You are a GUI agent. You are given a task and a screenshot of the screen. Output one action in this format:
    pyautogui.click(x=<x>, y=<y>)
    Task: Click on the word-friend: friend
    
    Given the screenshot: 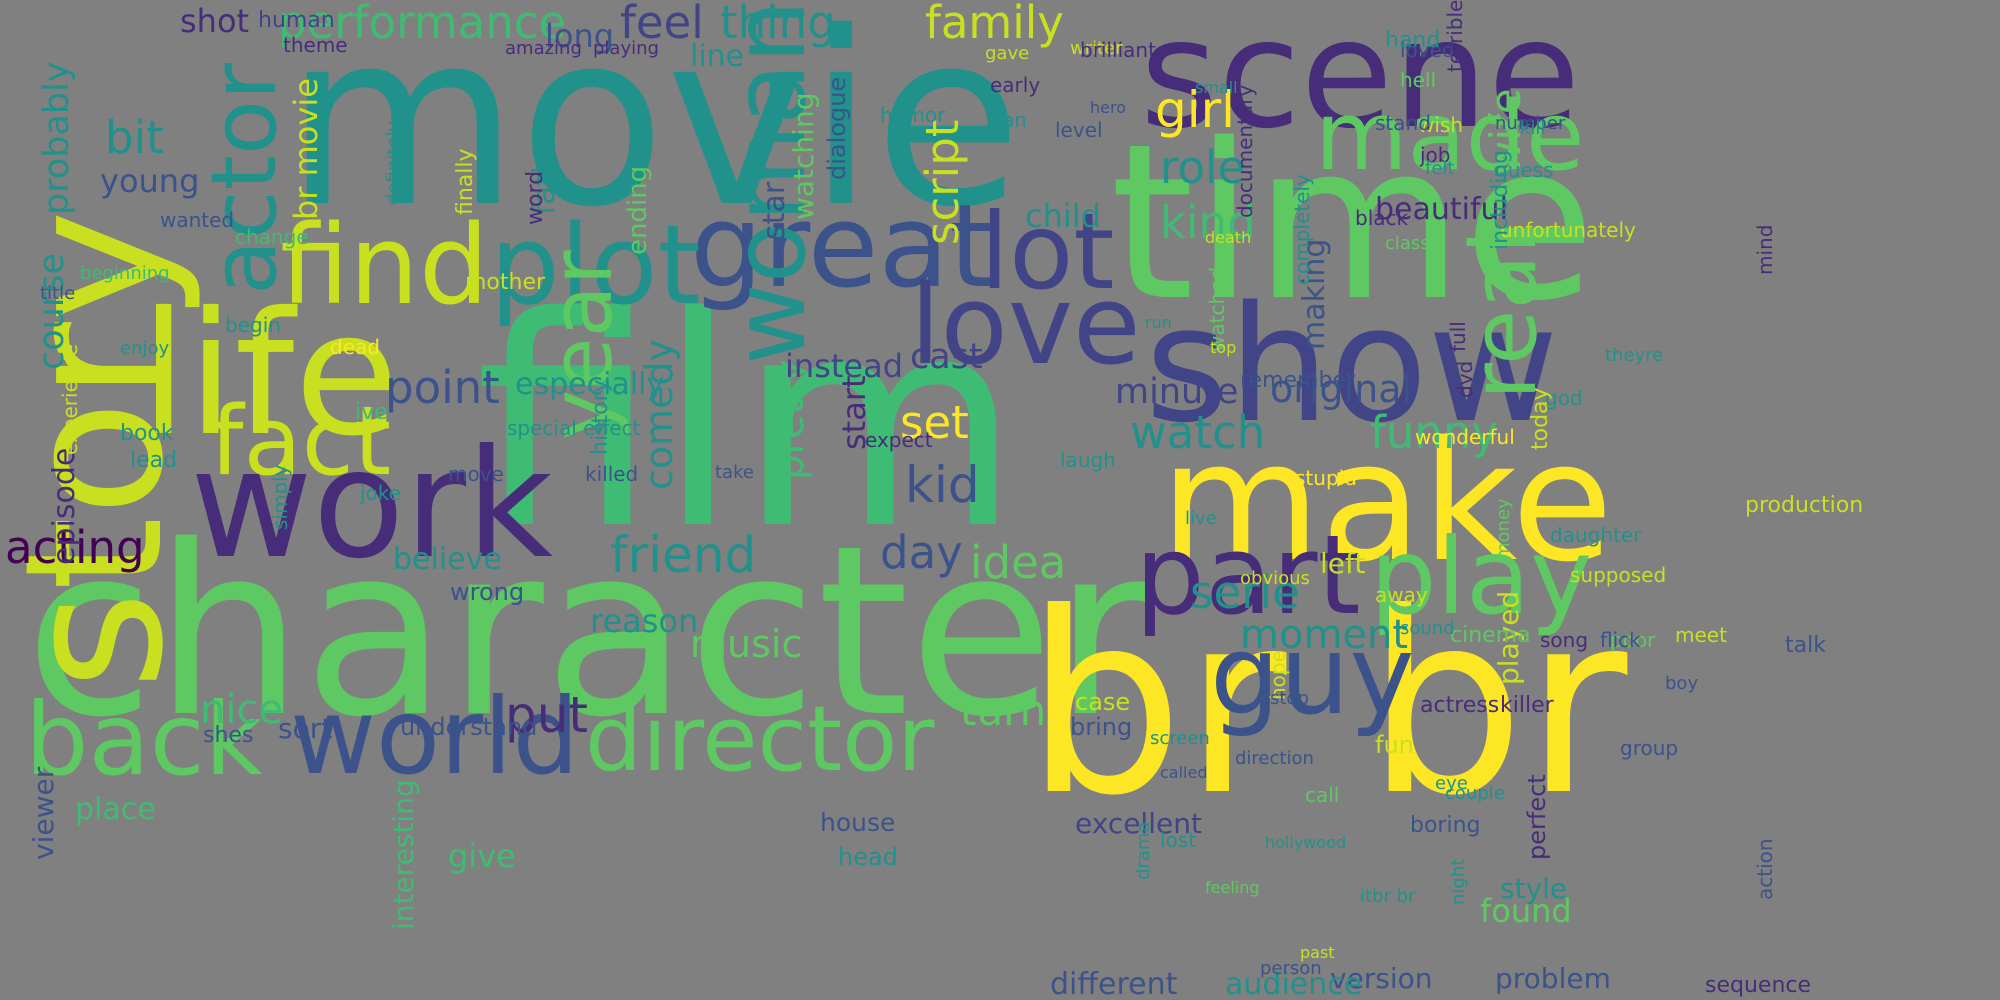 What is the action you would take?
    pyautogui.click(x=683, y=555)
    